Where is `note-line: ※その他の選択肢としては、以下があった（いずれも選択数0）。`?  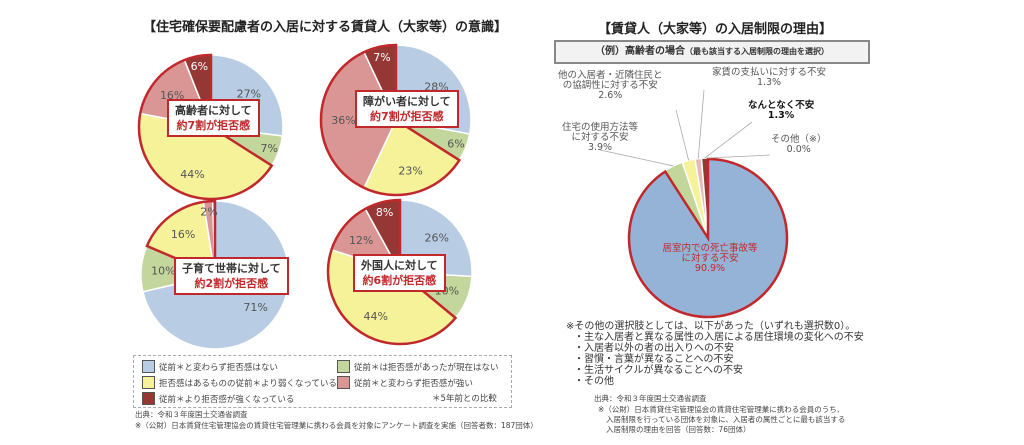 note-line: ※その他の選択肢としては、以下があった（いずれも選択数0）。 is located at coordinates (711, 326).